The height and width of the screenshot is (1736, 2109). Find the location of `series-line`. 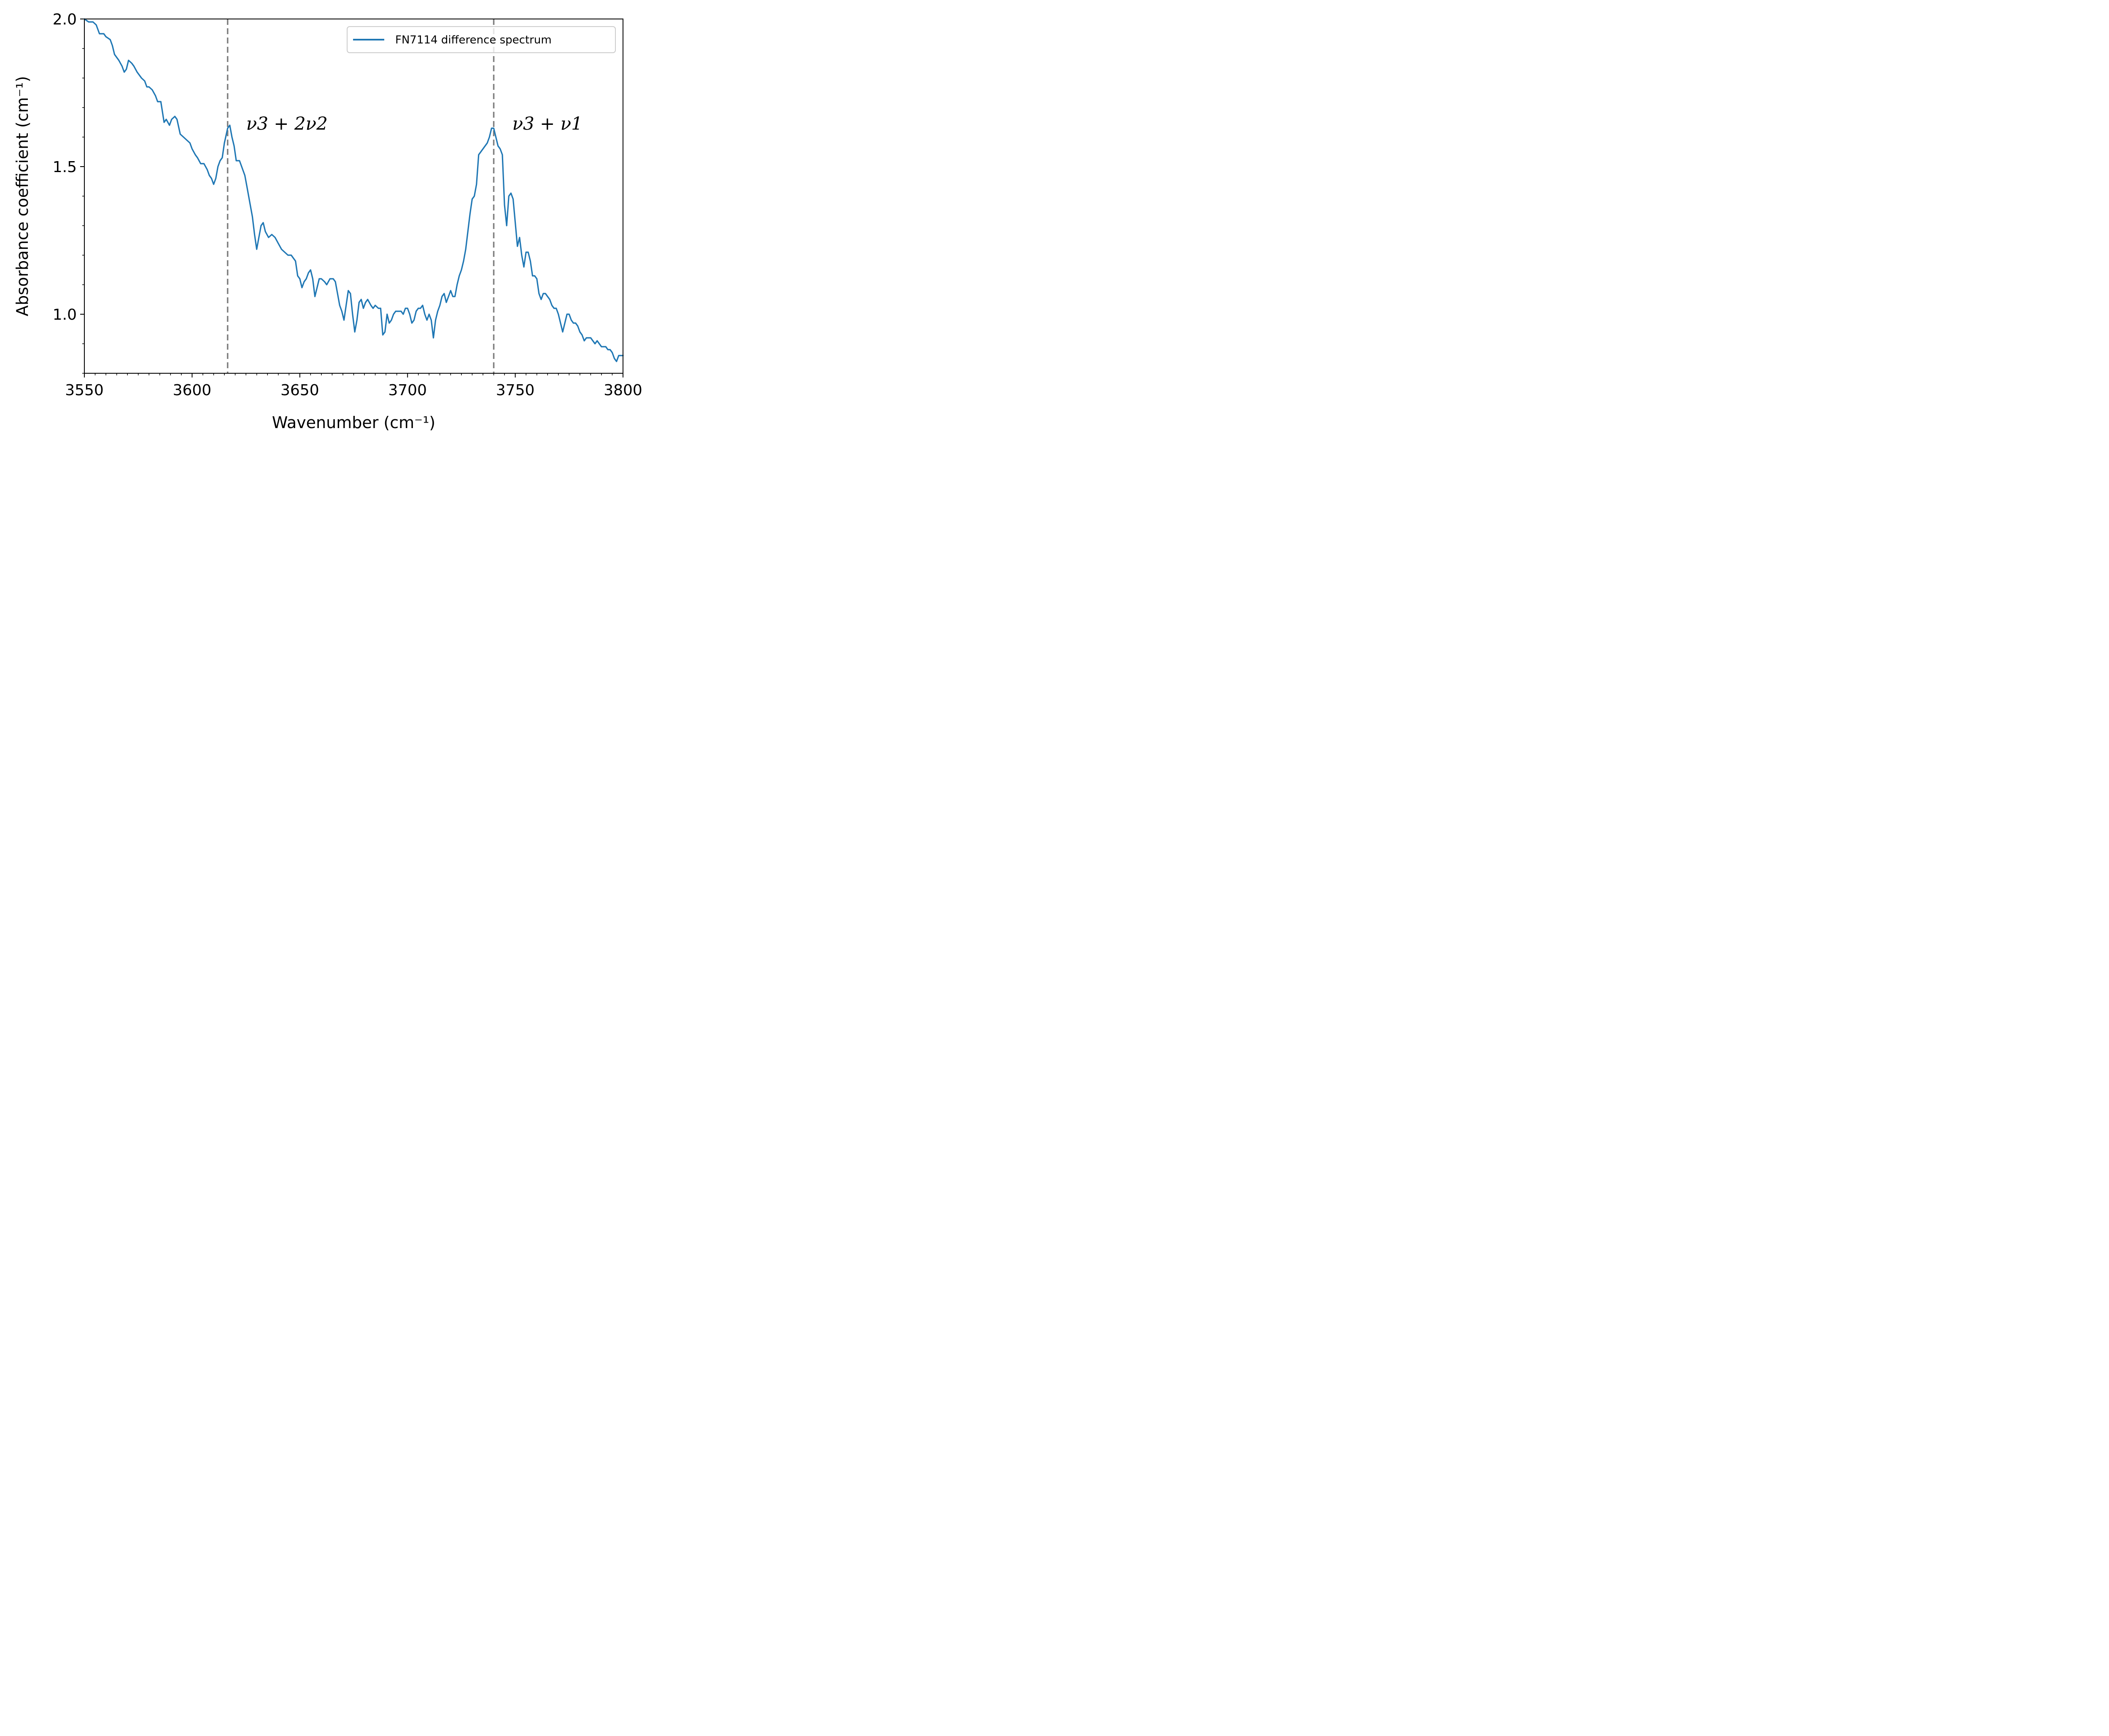

series-line is located at coordinates (354, 190).